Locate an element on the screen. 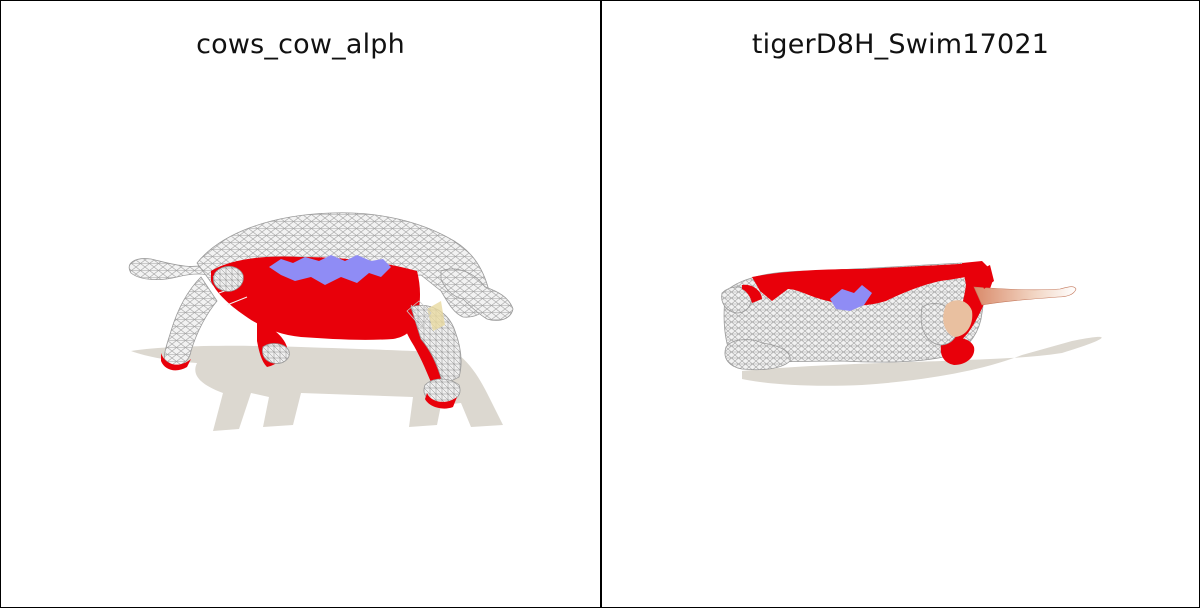 The height and width of the screenshot is (608, 1200). tiger-tail is located at coordinates (1025, 296).